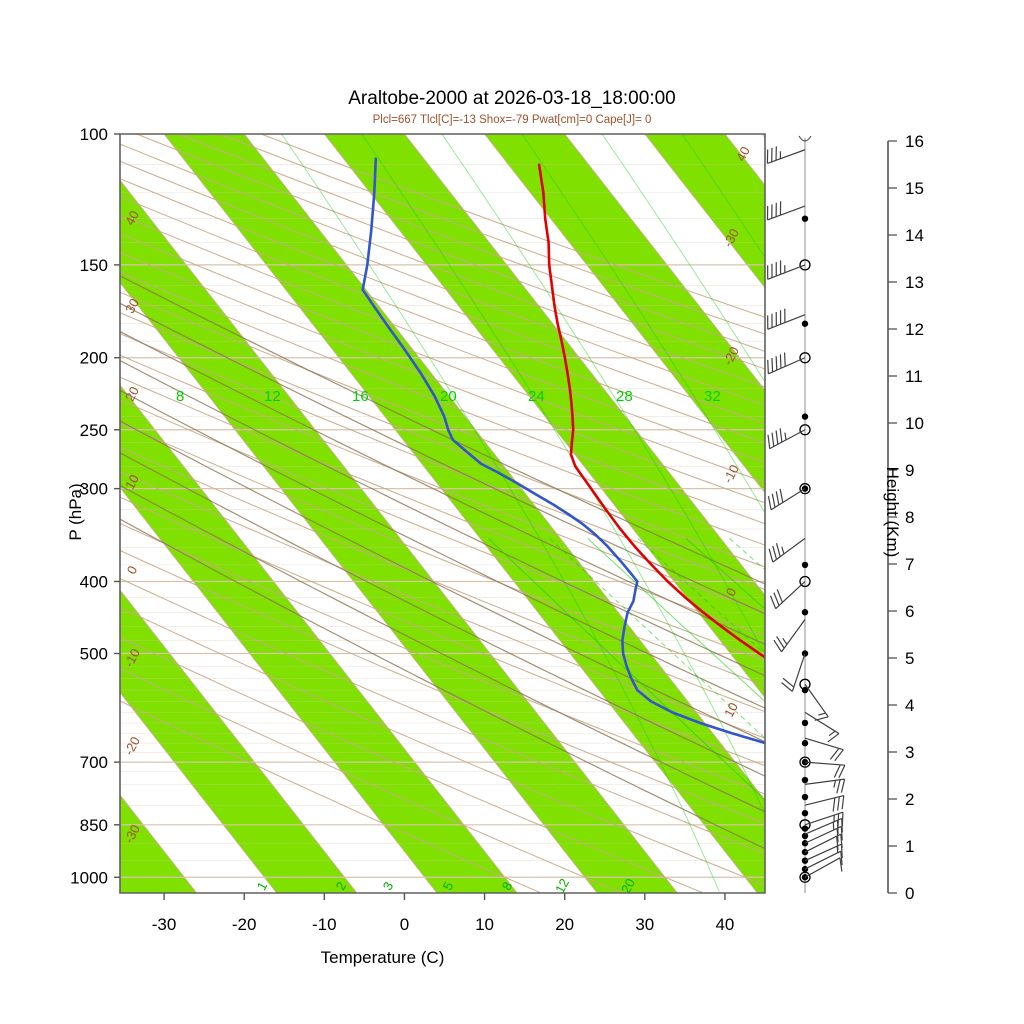 The height and width of the screenshot is (1024, 1024). I want to click on isotherm-value-label: 40, so click(743, 154).